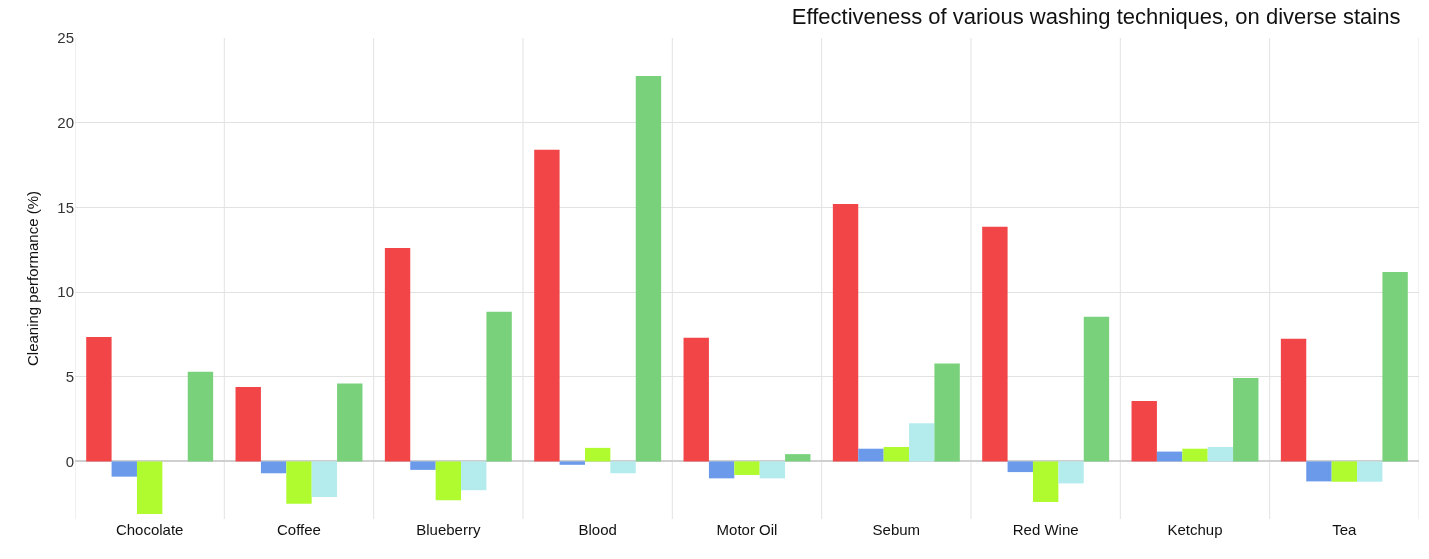 The image size is (1429, 559). Describe the element at coordinates (1195, 529) in the screenshot. I see `x-tick-label: Ketchup` at that location.